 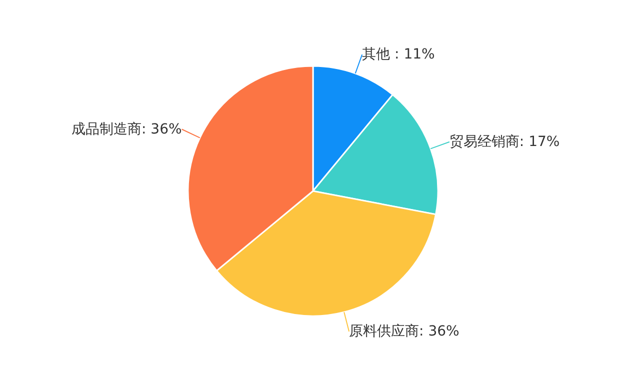 I want to click on slice-label: 其他 : 11%, so click(x=398, y=54).